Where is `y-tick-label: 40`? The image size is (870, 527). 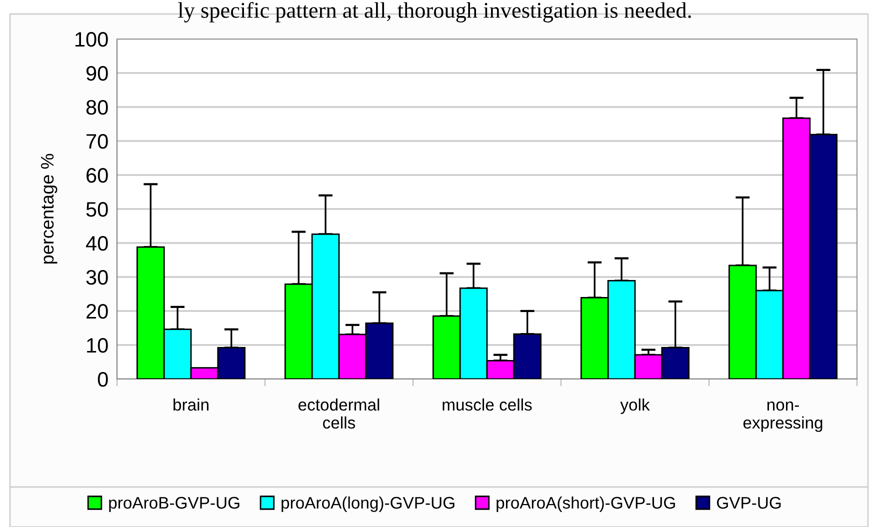 y-tick-label: 40 is located at coordinates (97, 243).